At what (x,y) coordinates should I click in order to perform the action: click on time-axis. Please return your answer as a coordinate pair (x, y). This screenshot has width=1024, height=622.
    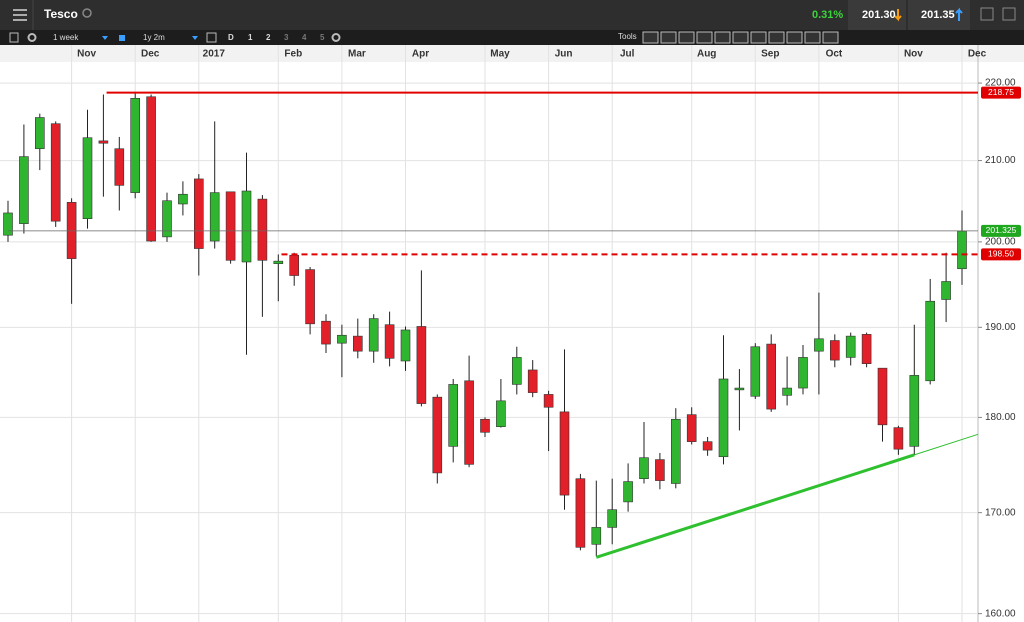
    Looking at the image, I should click on (512, 53).